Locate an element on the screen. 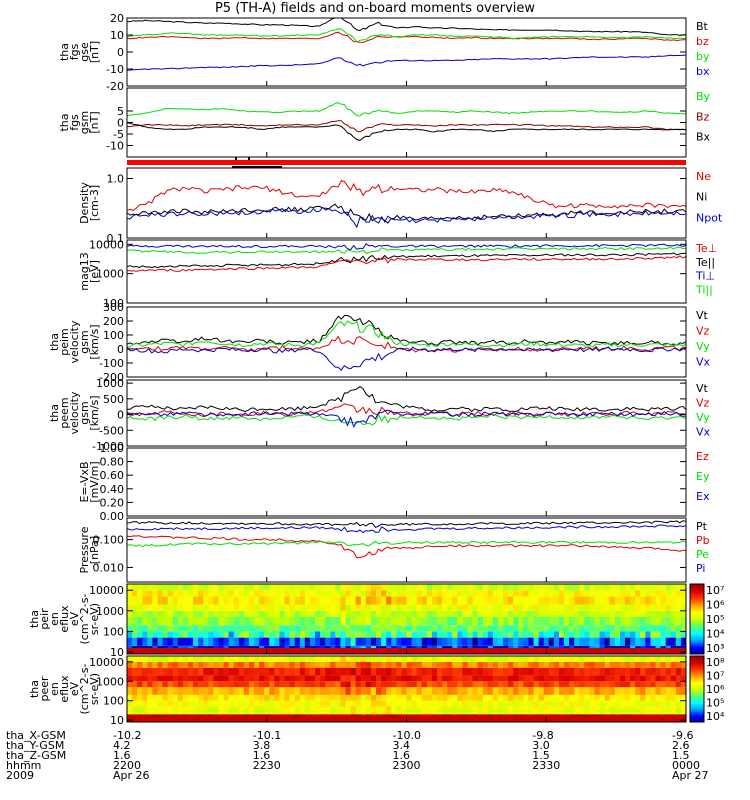  xaxis-value: 1.6 is located at coordinates (402, 755).